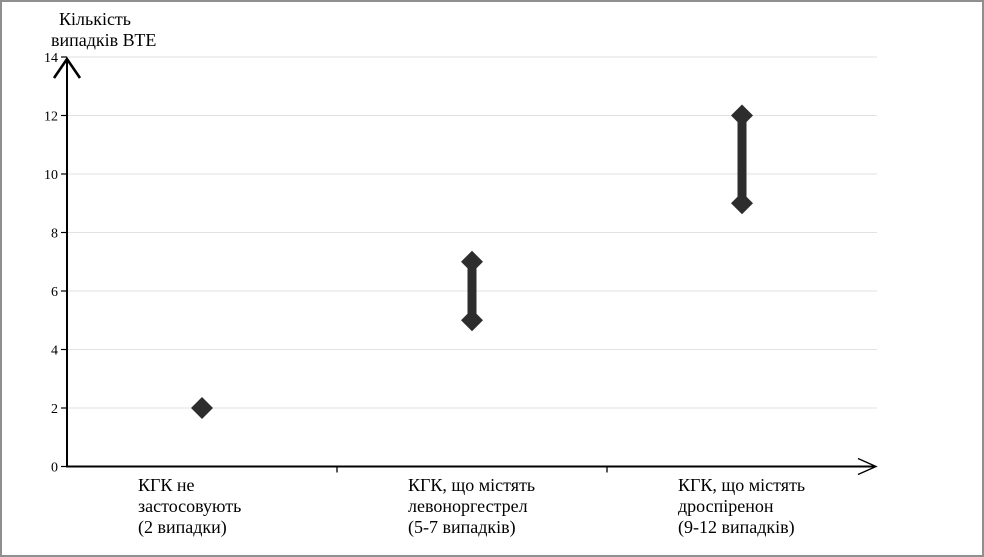  Describe the element at coordinates (67, 67) in the screenshot. I see `y-axis-arrow-icon` at that location.